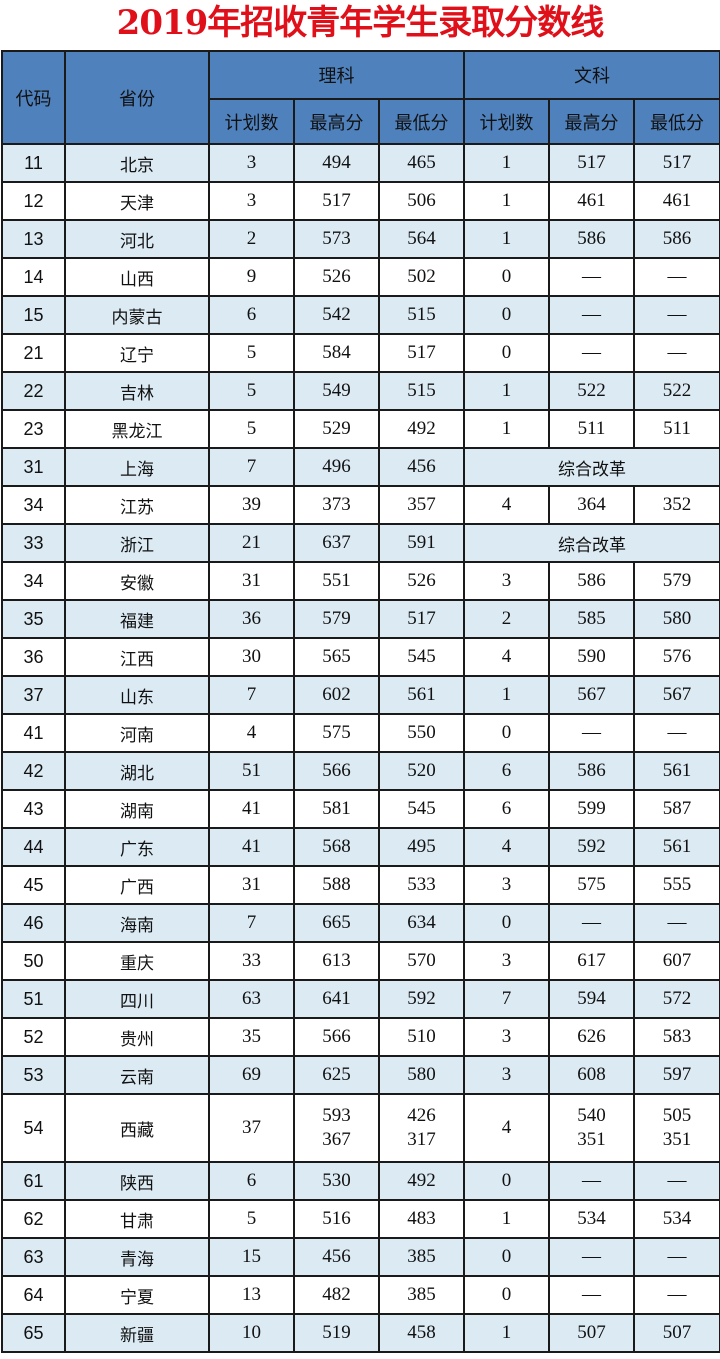 This screenshot has height=1359, width=720. Describe the element at coordinates (360, 23) in the screenshot. I see `page-title: 2019年招收青年学生录取分数线` at that location.